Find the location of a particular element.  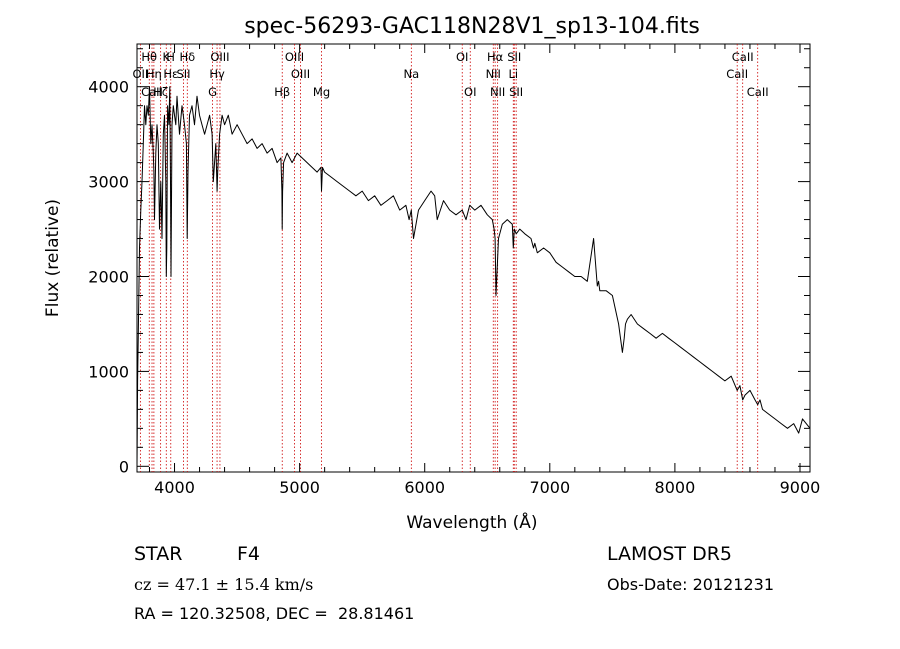

x-tick-label: 4000 is located at coordinates (174, 487).